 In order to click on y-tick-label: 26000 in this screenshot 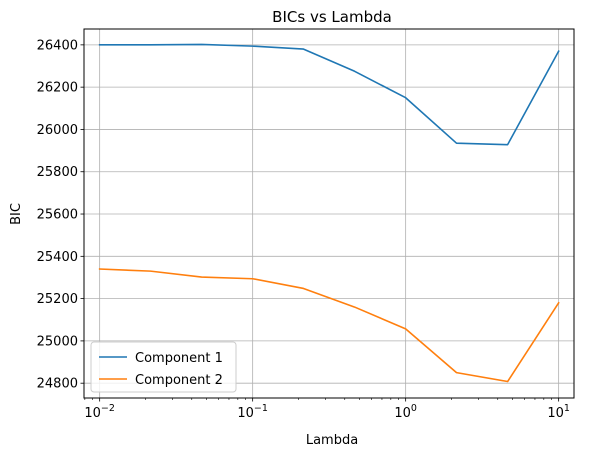, I will do `click(57, 130)`.